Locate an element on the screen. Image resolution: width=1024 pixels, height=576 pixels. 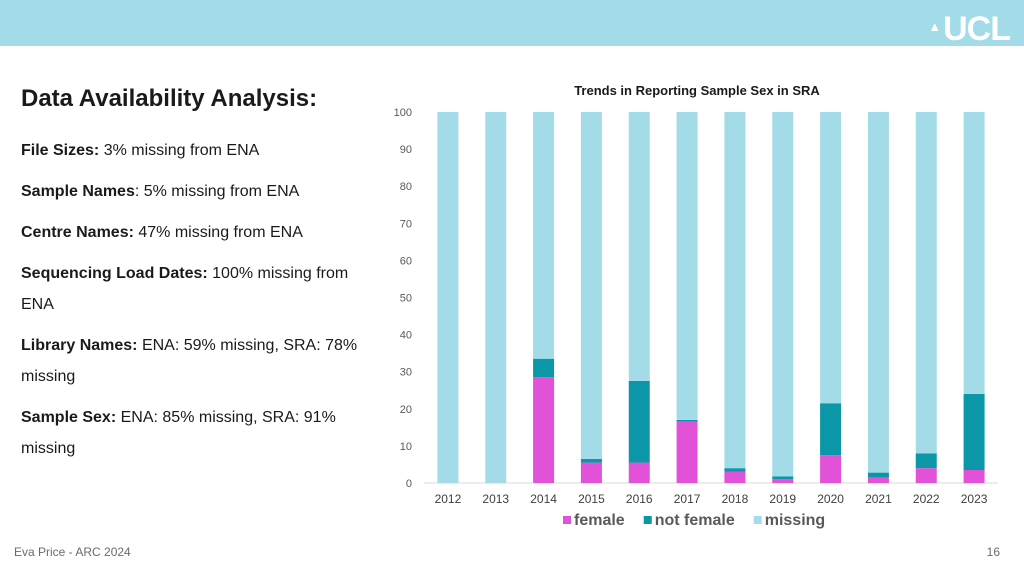
item-text: 47% missing from ENA is located at coordinates (218, 232).